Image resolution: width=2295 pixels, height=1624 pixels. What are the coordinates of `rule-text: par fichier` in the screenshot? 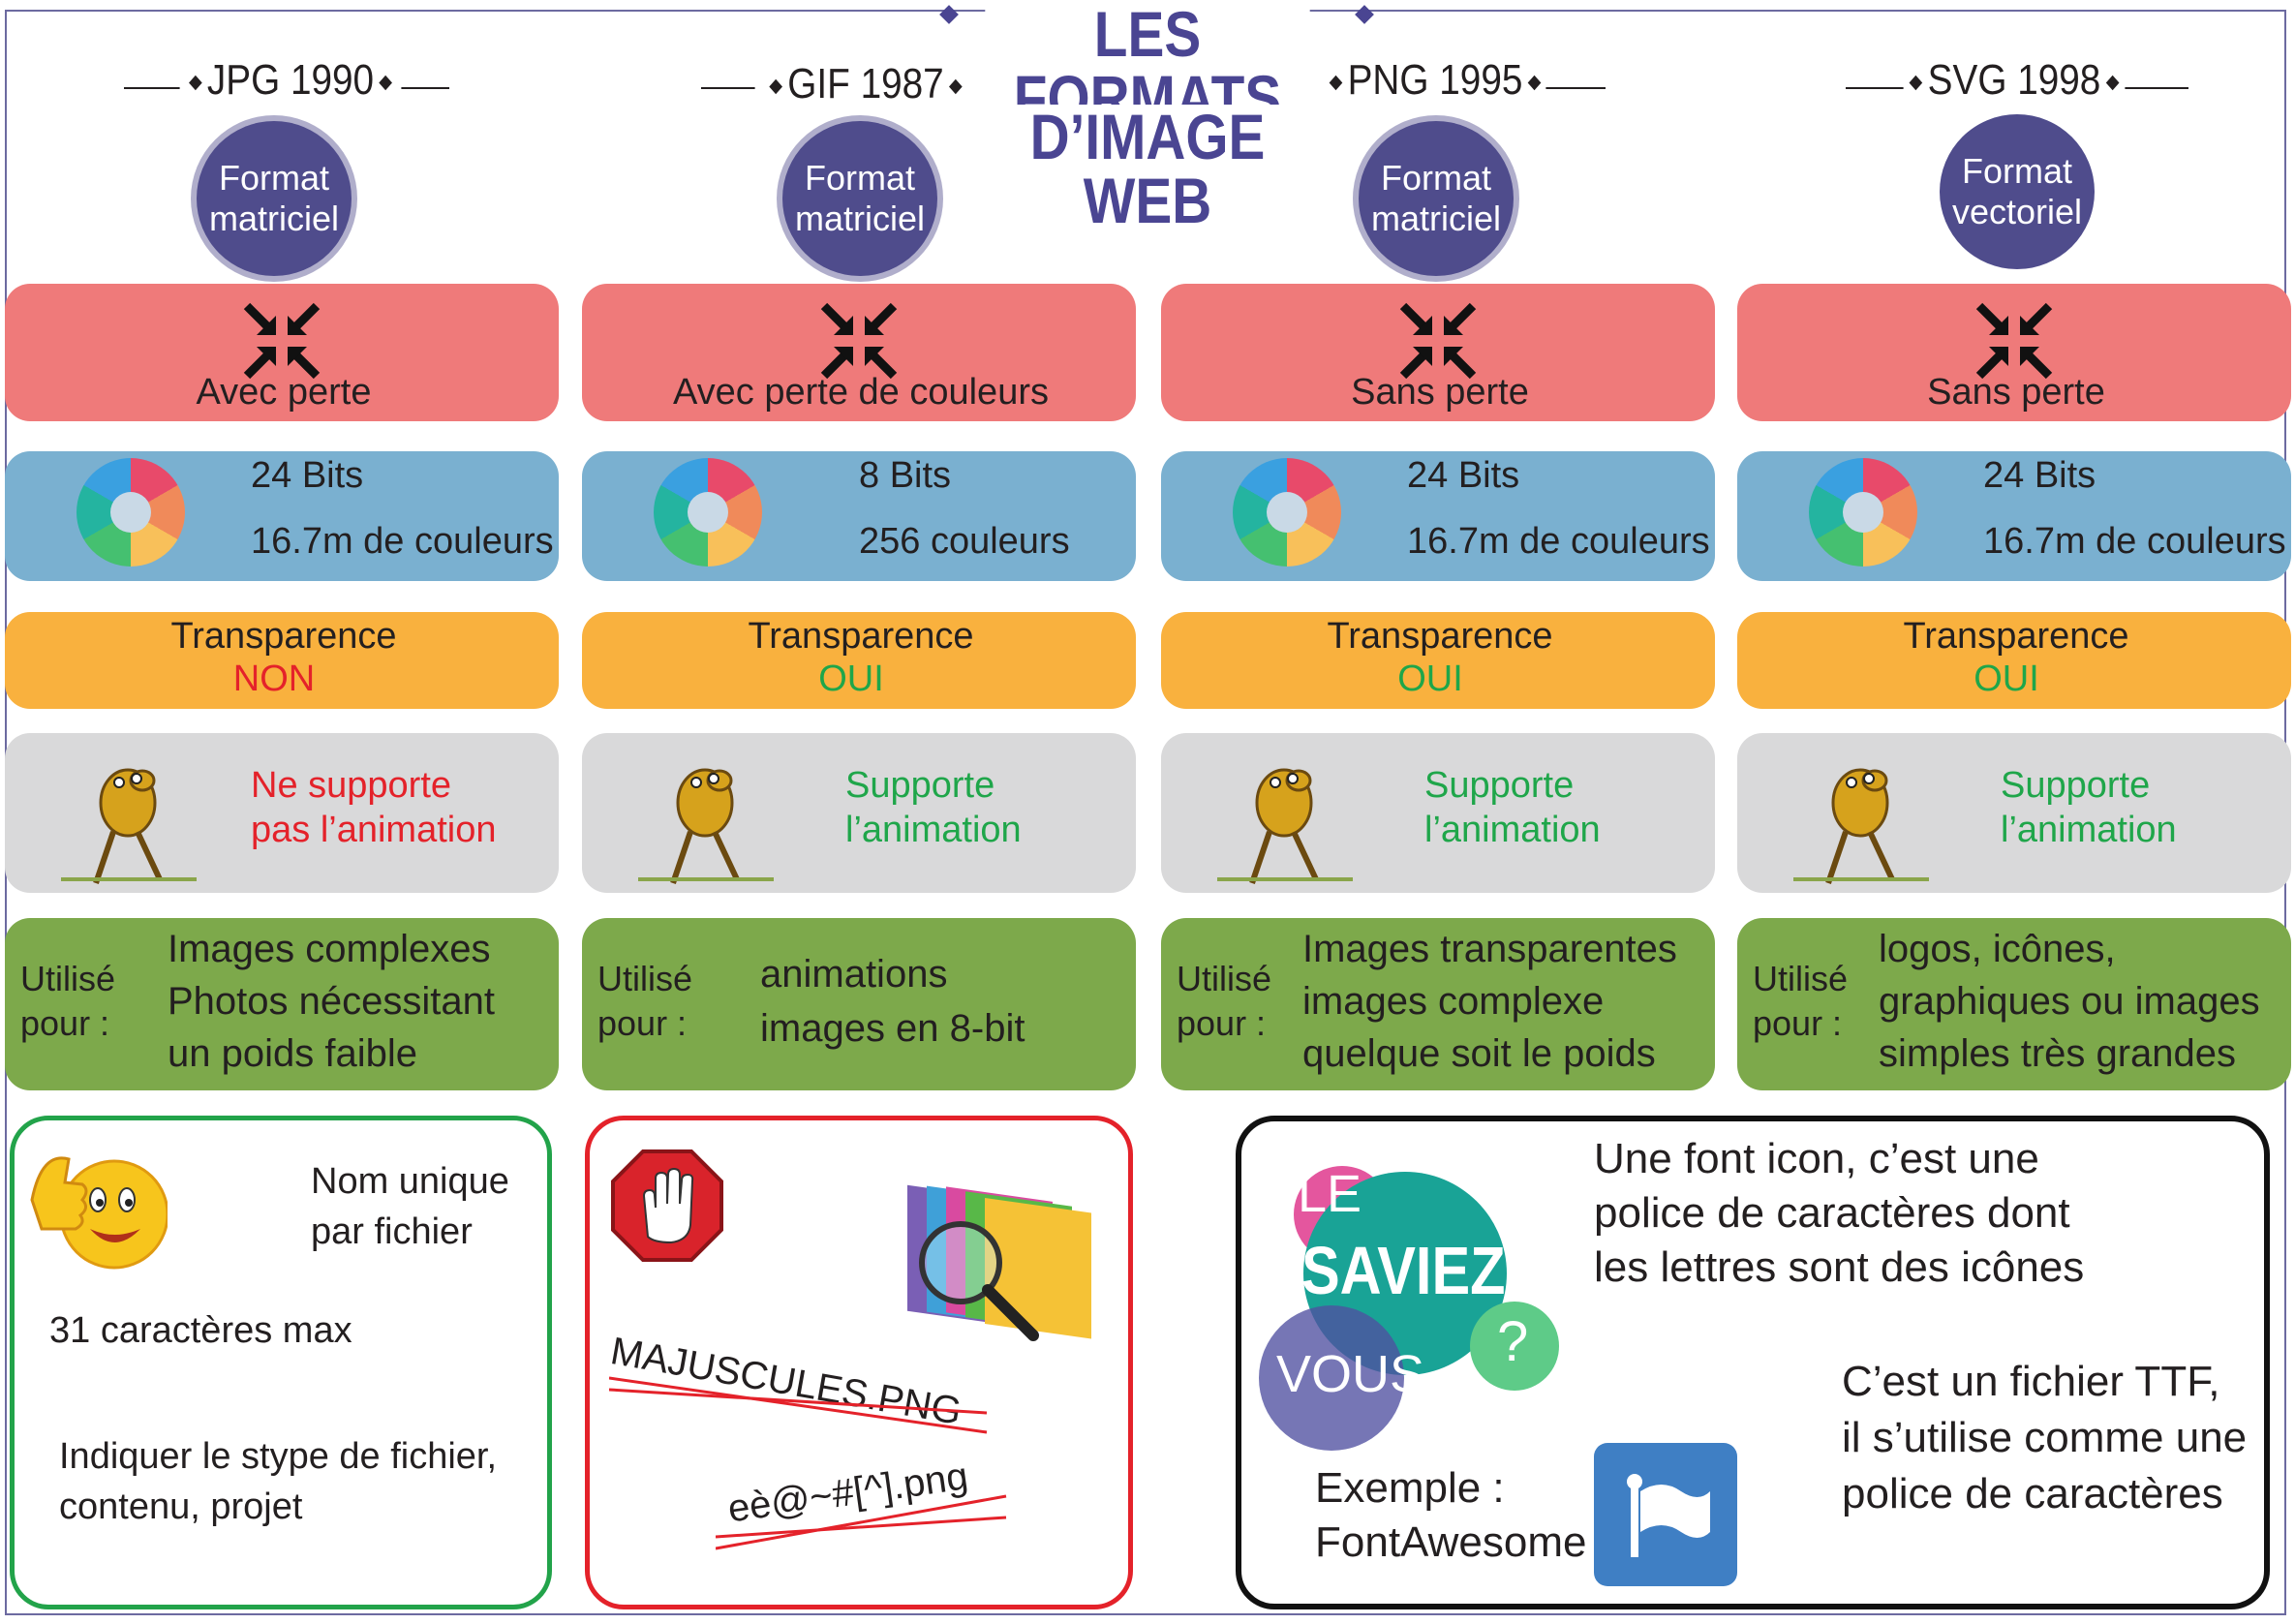 It's located at (392, 1231).